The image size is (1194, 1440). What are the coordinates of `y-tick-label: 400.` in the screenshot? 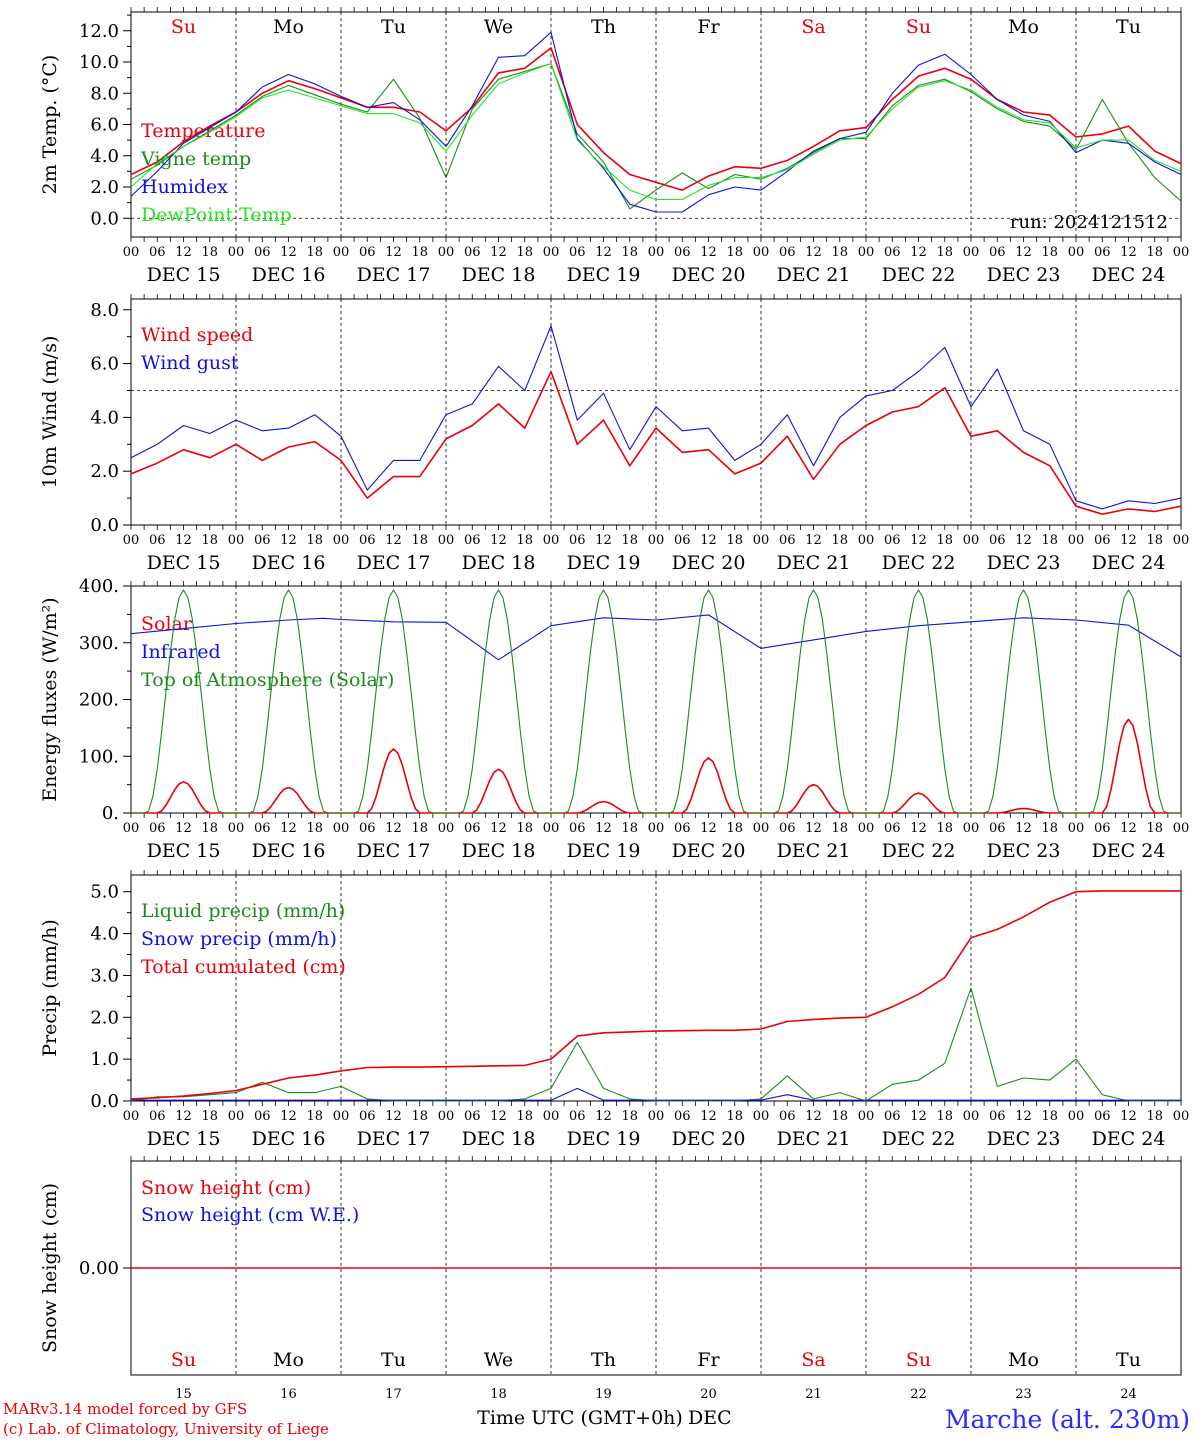 It's located at (99, 586).